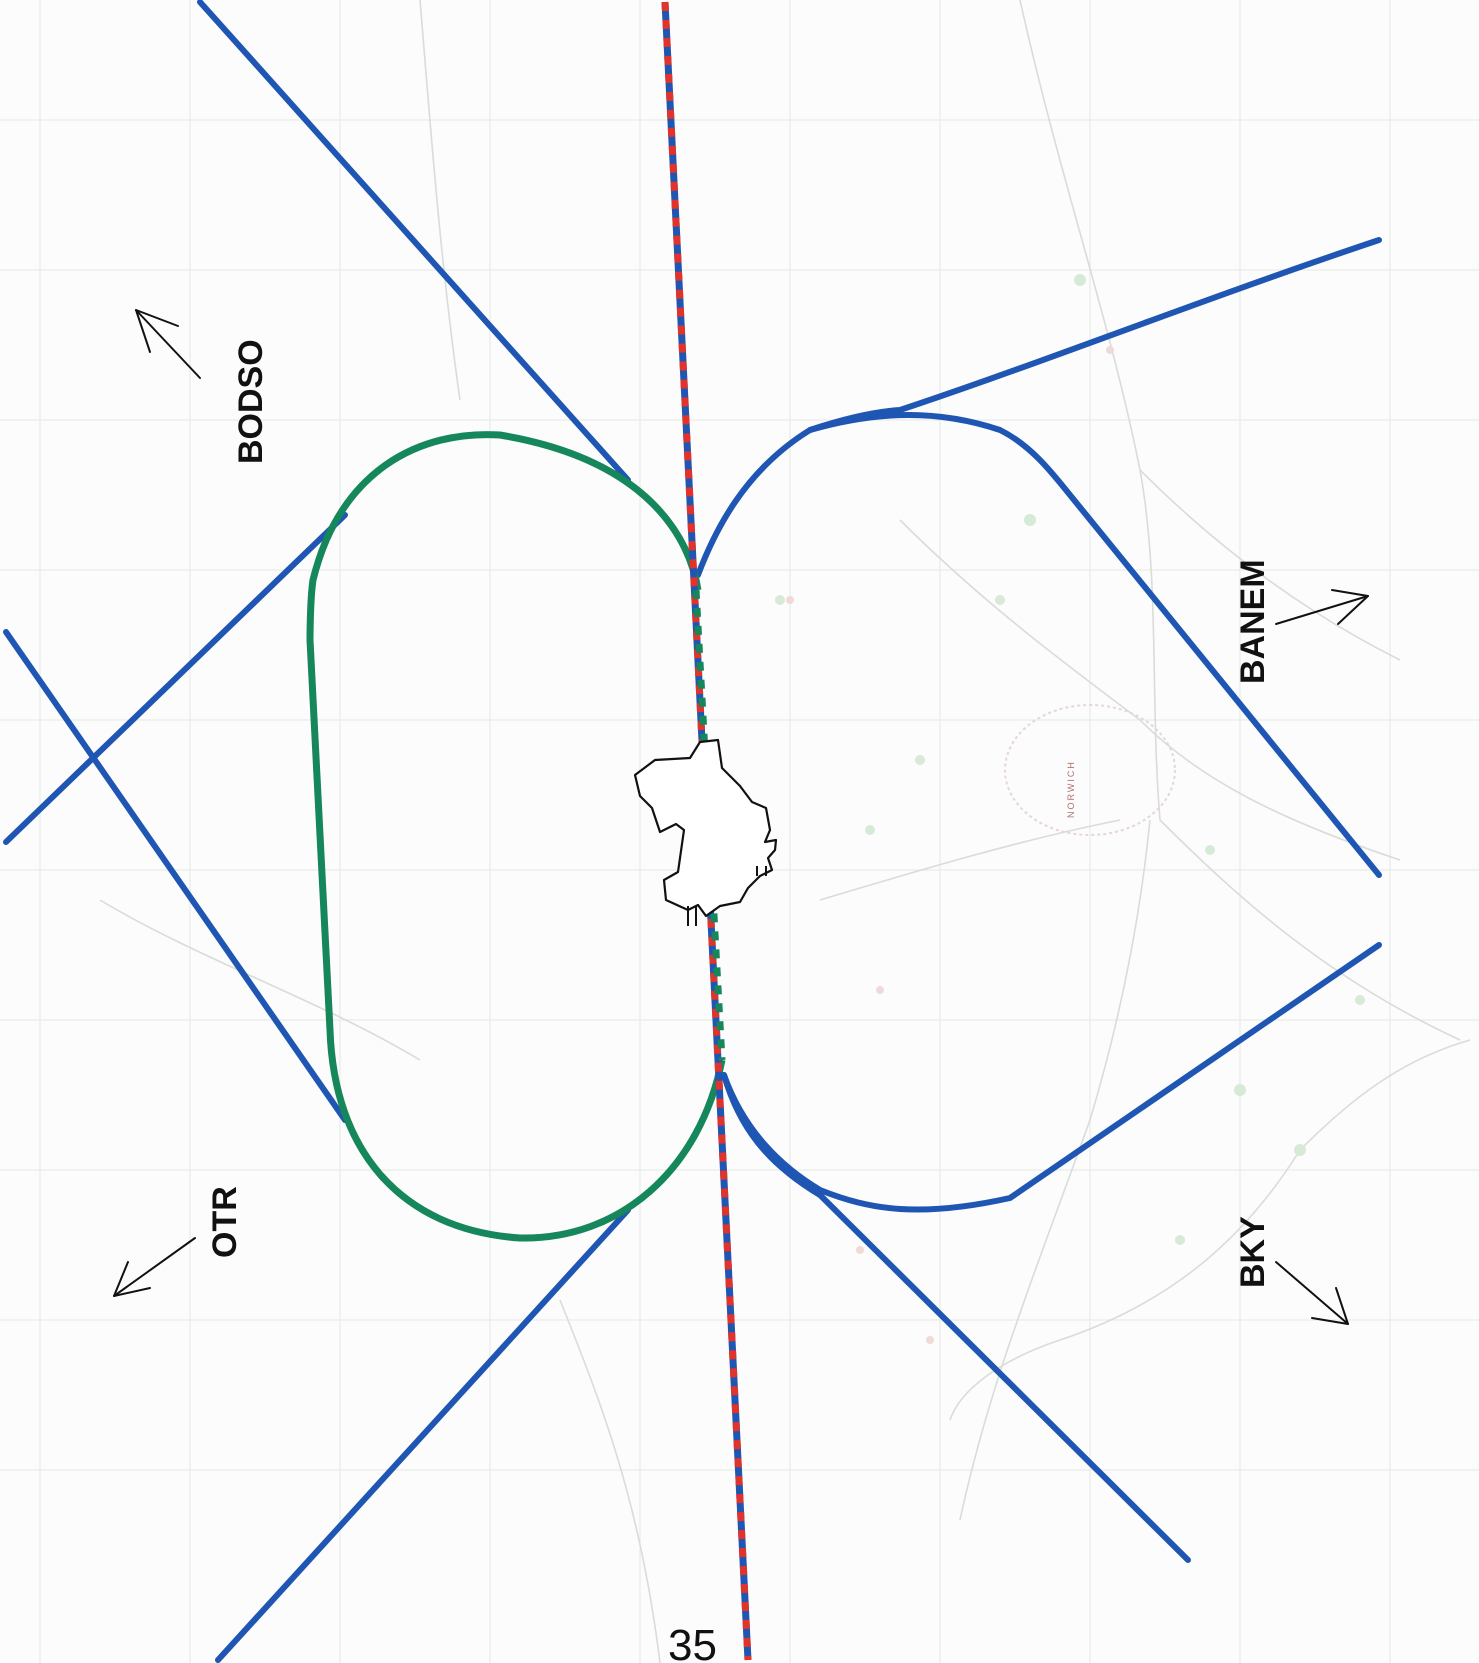  I want to click on route-line-w-long, so click(175, 876).